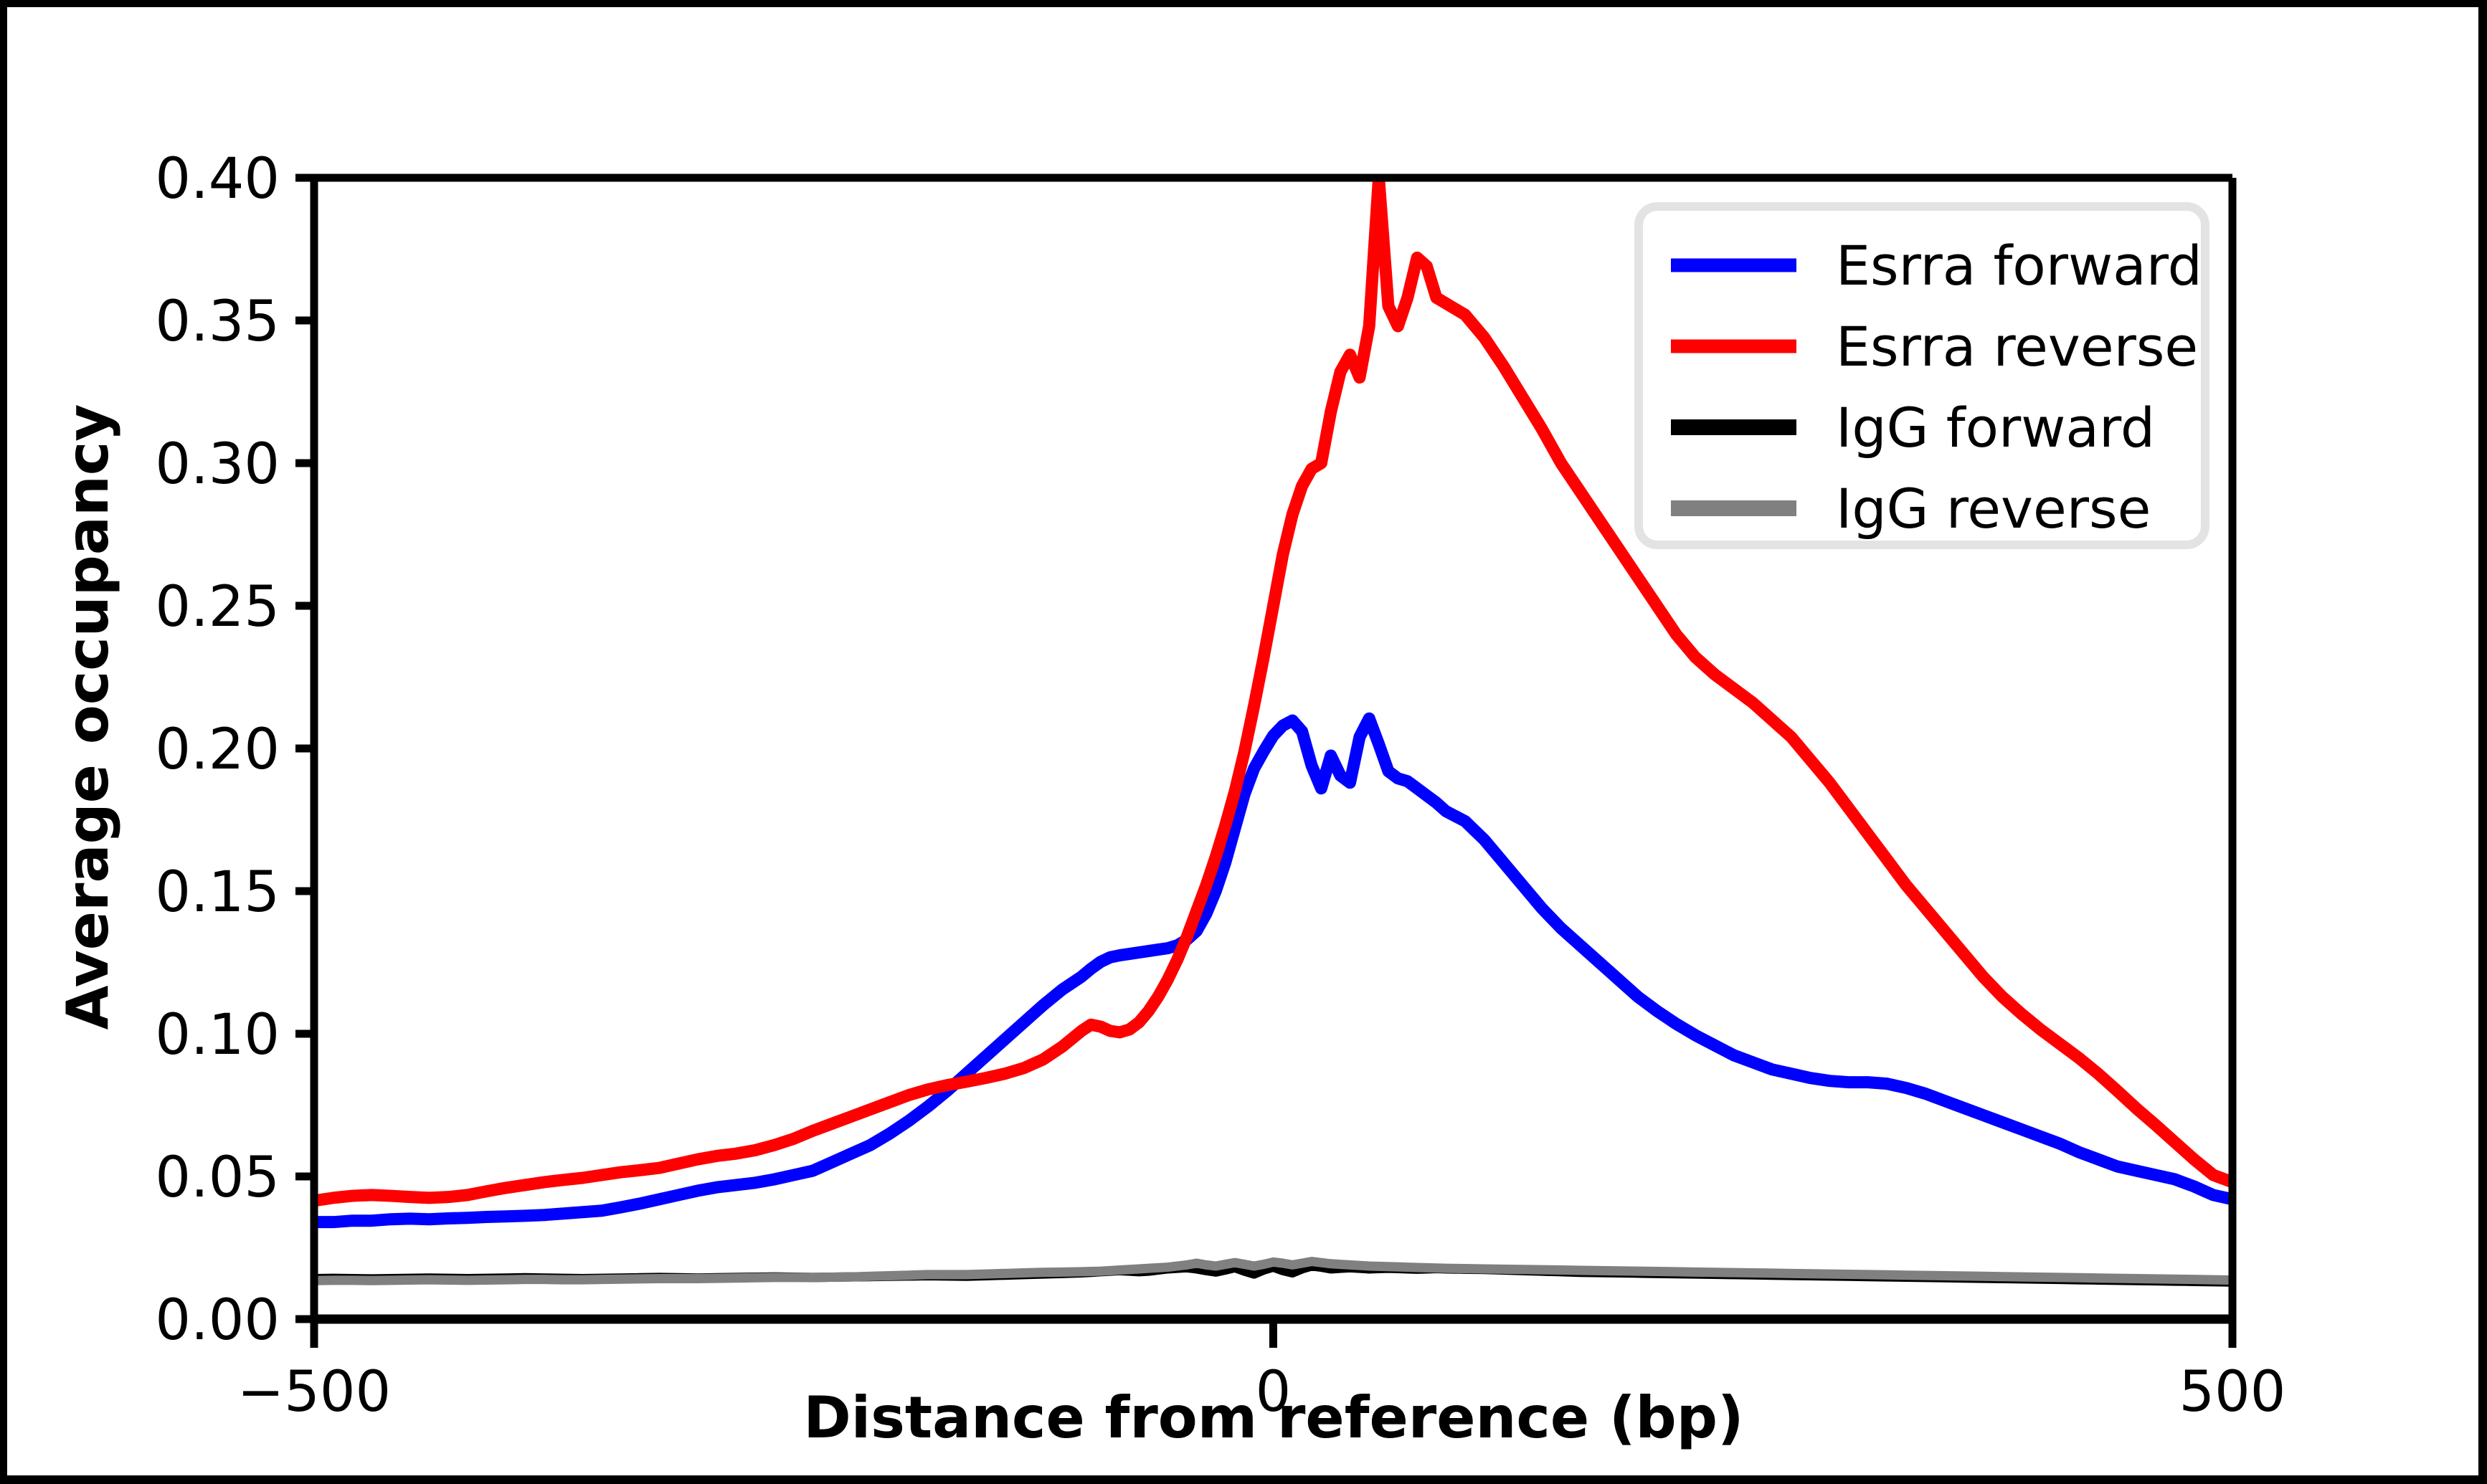  Describe the element at coordinates (1273, 1271) in the screenshot. I see `series-line-igg-reverse` at that location.